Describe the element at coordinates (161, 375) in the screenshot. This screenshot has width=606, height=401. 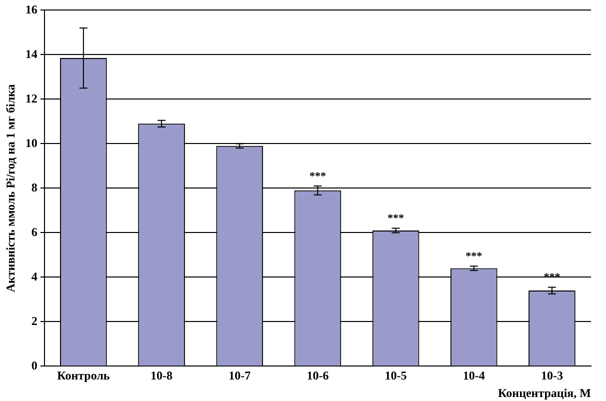
I see `x-tick-label: 10-8` at that location.